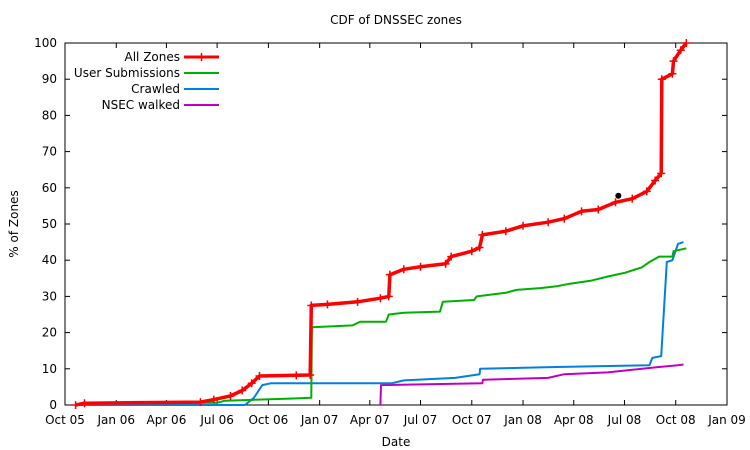 The height and width of the screenshot is (450, 750). What do you see at coordinates (53, 405) in the screenshot?
I see `y-tick-label: 0` at bounding box center [53, 405].